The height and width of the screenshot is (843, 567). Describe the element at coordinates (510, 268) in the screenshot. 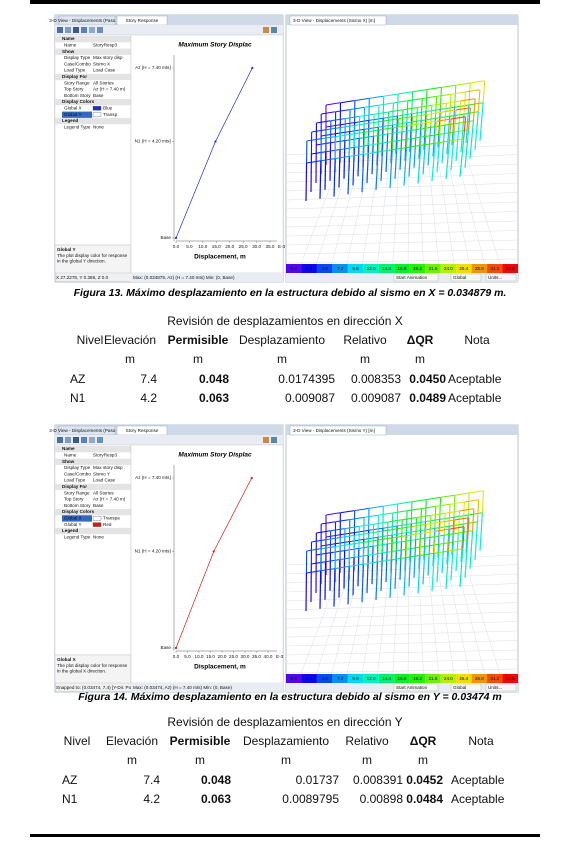

I see `legend-label: 33.6` at that location.